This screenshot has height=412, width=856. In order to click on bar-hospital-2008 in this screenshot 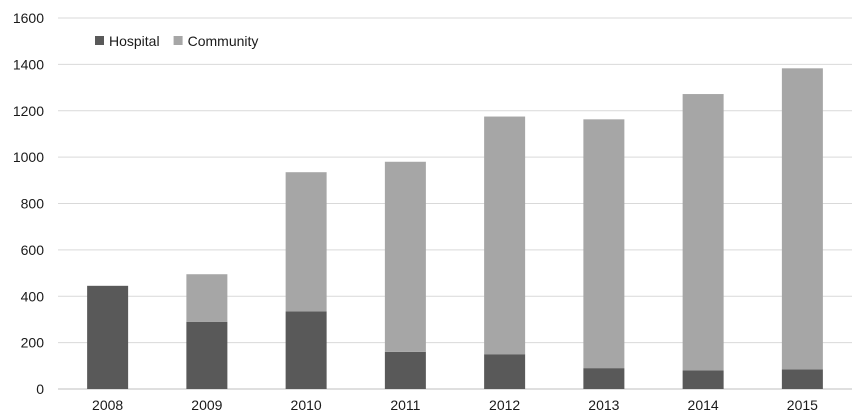, I will do `click(108, 337)`.